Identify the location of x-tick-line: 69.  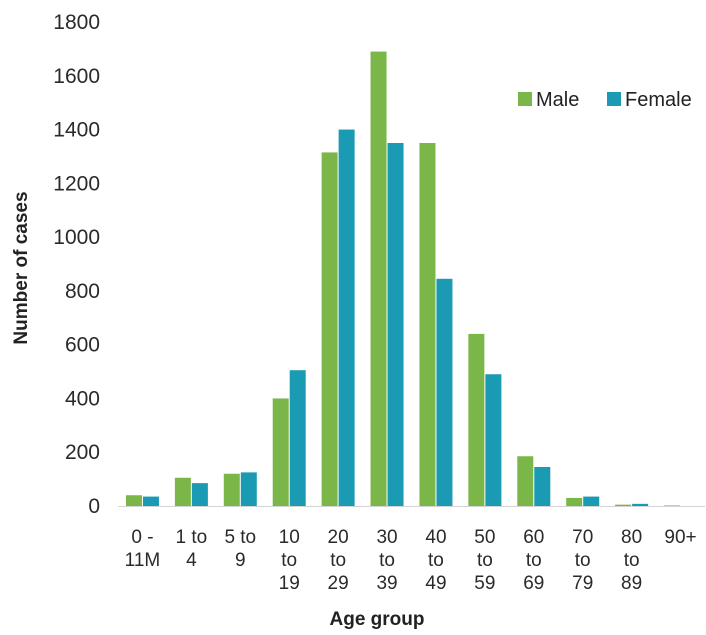
(533, 583).